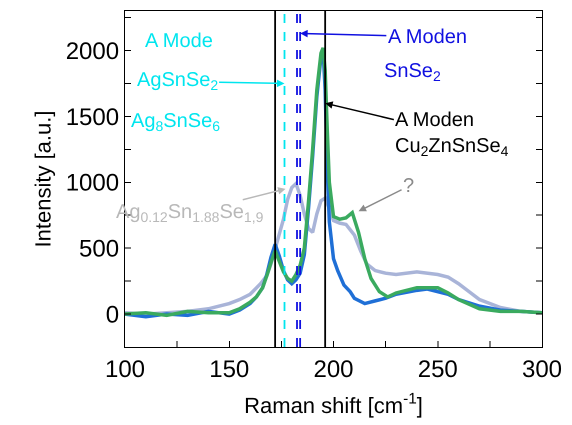 The image size is (572, 425). What do you see at coordinates (113, 314) in the screenshot?
I see `y-tick-label: 0` at bounding box center [113, 314].